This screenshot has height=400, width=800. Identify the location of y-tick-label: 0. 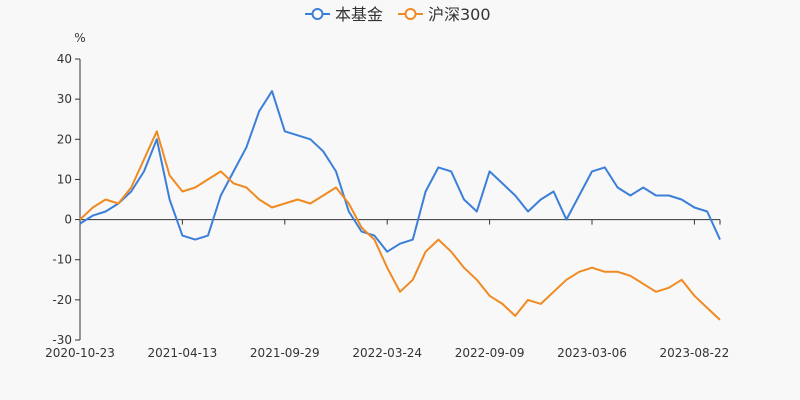
(68, 220).